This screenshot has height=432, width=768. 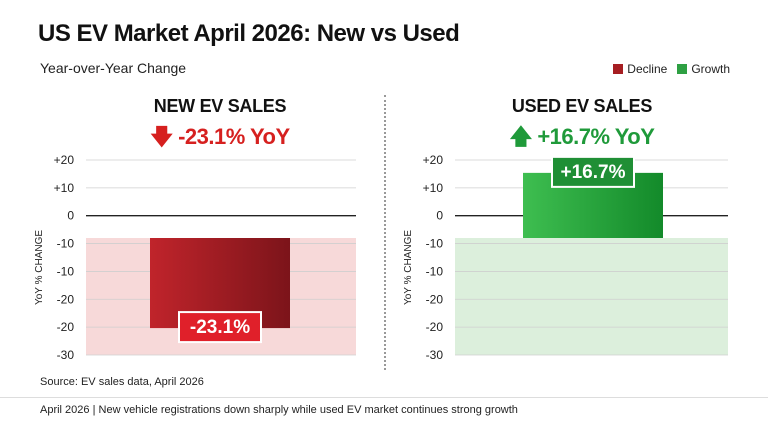 I want to click on legend-label-decline: Decline, so click(x=647, y=69).